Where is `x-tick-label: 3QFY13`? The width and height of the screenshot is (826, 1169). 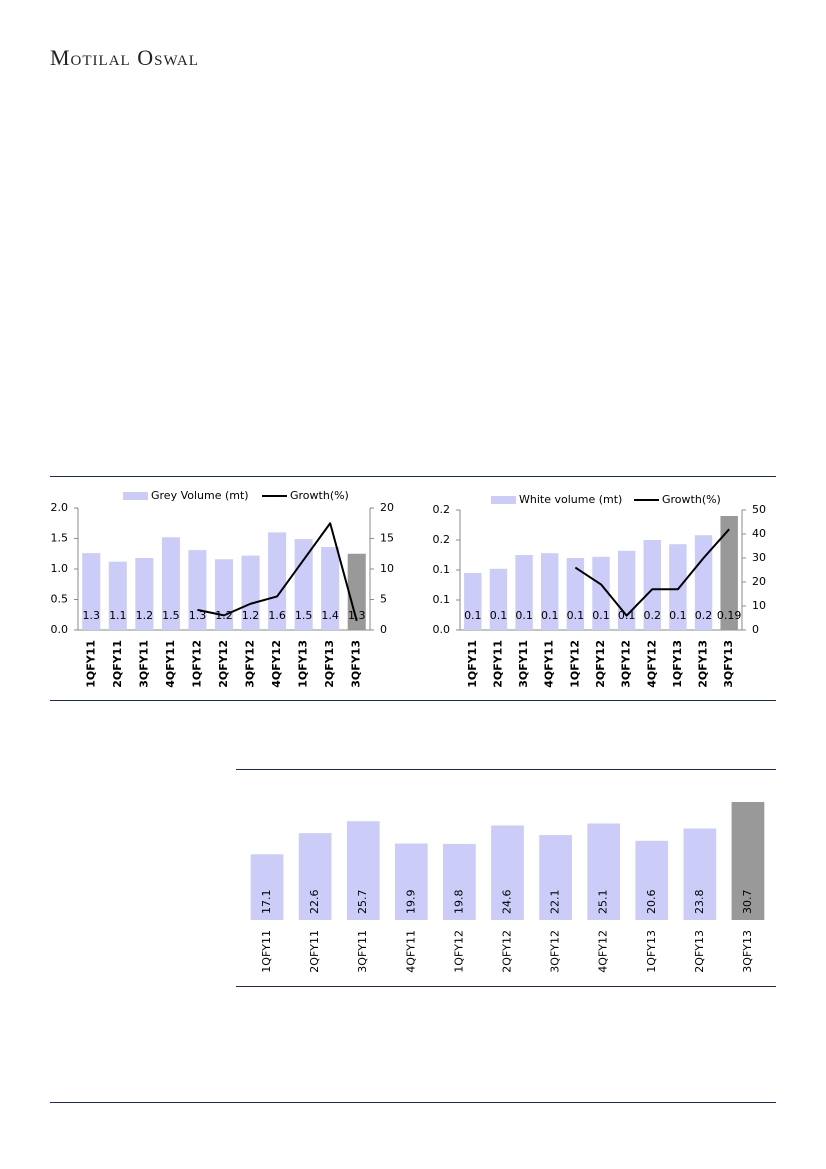 x-tick-label: 3QFY13 is located at coordinates (356, 664).